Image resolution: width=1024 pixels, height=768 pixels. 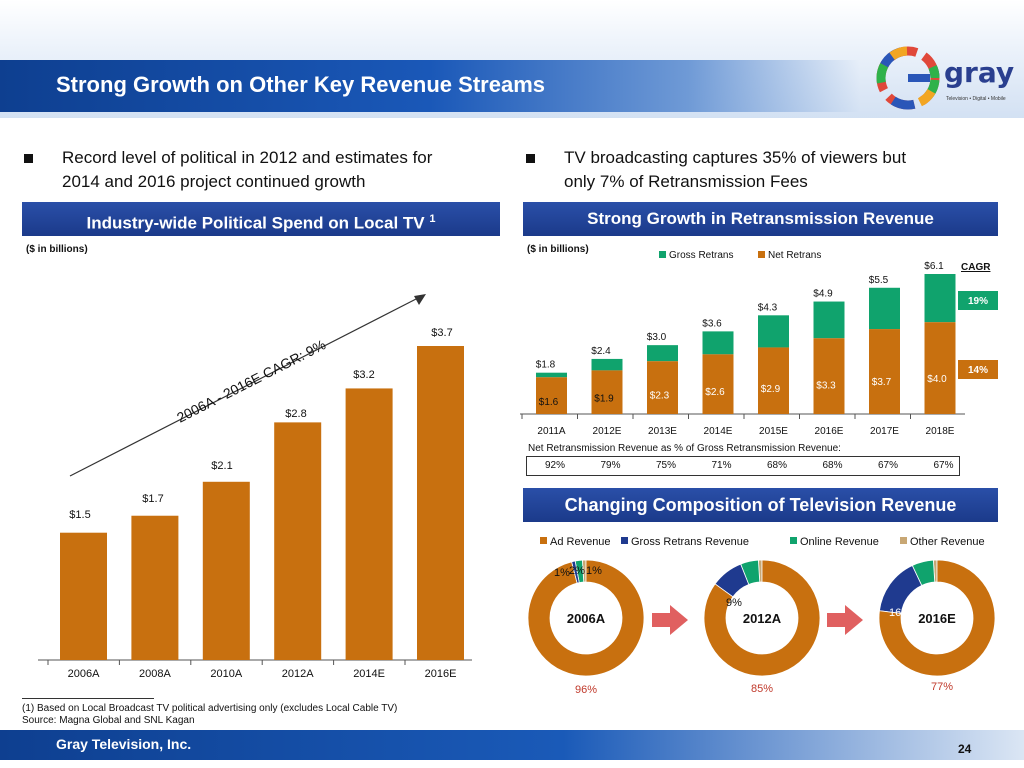 I want to click on legend-label-gross: Gross Retrans, so click(x=701, y=255).